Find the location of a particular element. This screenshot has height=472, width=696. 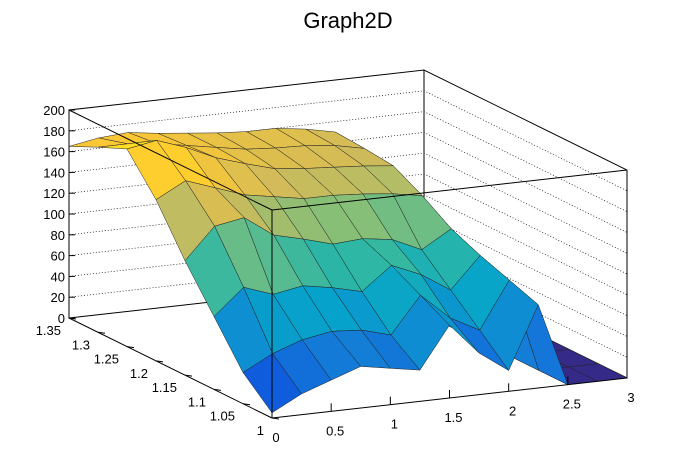

z-tick-label: 80 is located at coordinates (58, 235).